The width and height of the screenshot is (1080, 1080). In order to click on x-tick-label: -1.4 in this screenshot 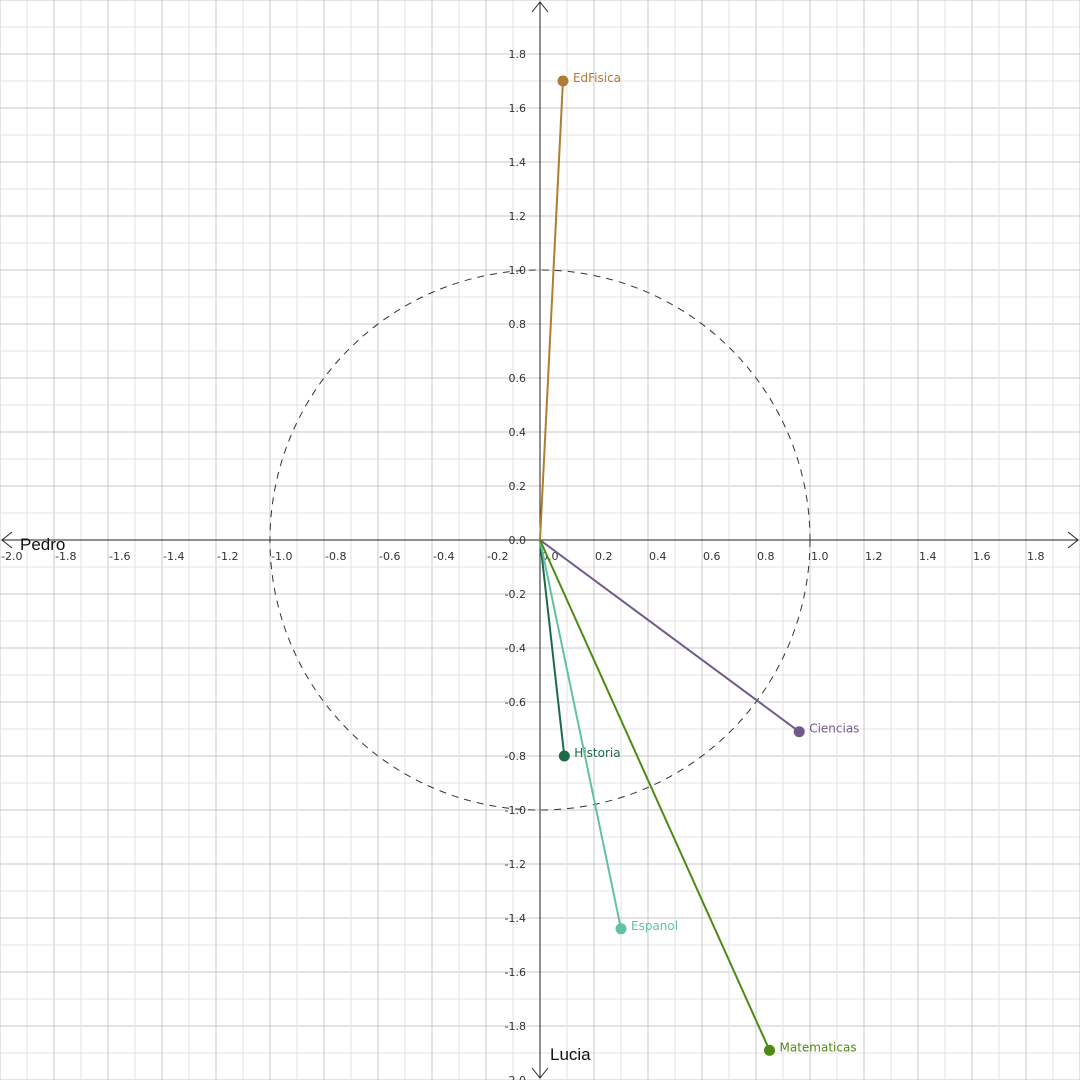, I will do `click(173, 556)`.